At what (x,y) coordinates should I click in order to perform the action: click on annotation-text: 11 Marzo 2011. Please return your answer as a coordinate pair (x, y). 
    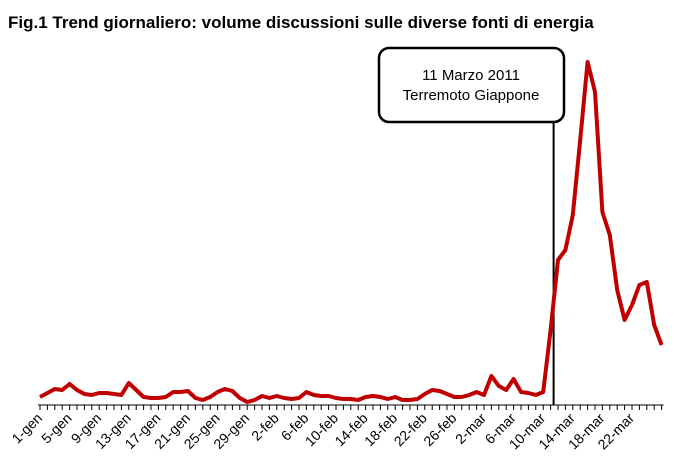
    Looking at the image, I should click on (471, 75).